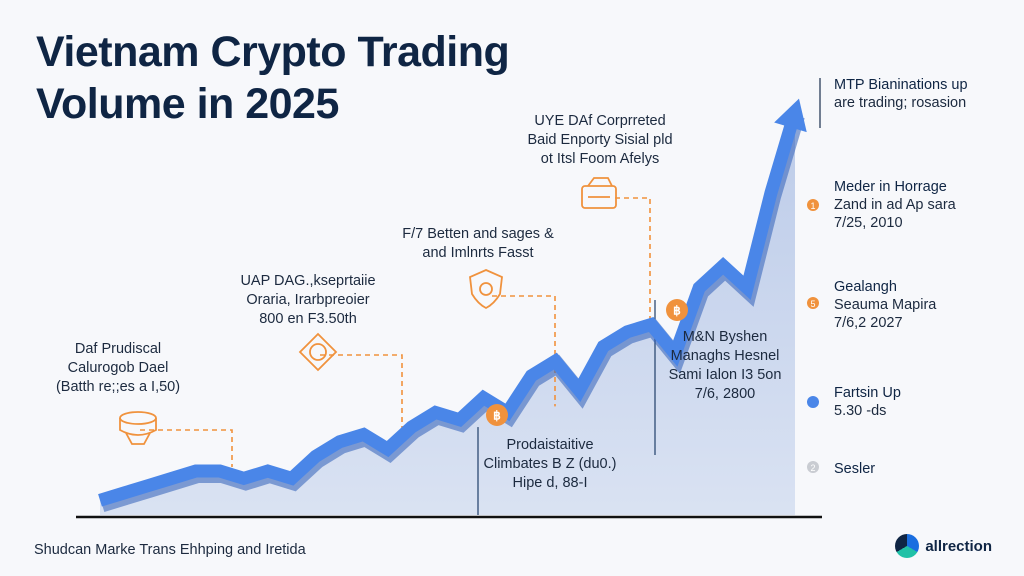  I want to click on wallet-icon, so click(599, 193).